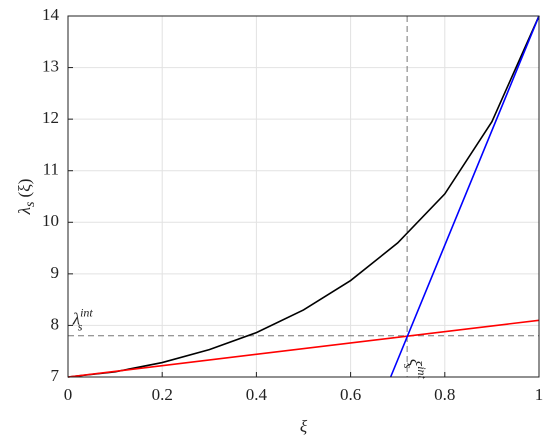 This screenshot has width=550, height=447. Describe the element at coordinates (51, 14) in the screenshot. I see `y-tick-label: 14` at that location.